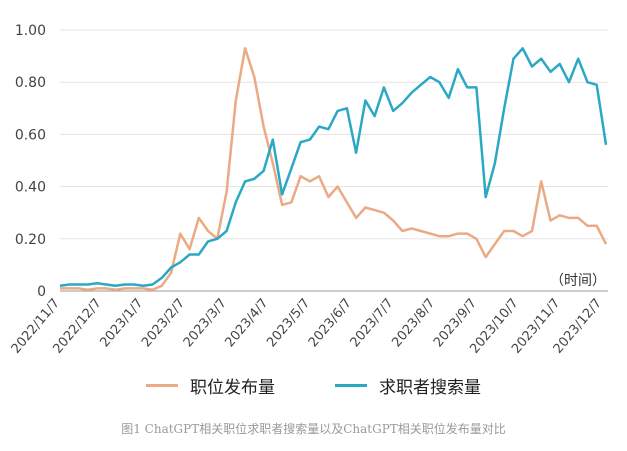 Image resolution: width=627 pixels, height=451 pixels. What do you see at coordinates (205, 323) in the screenshot?
I see `x-tick-label: 2023/3/7` at bounding box center [205, 323].